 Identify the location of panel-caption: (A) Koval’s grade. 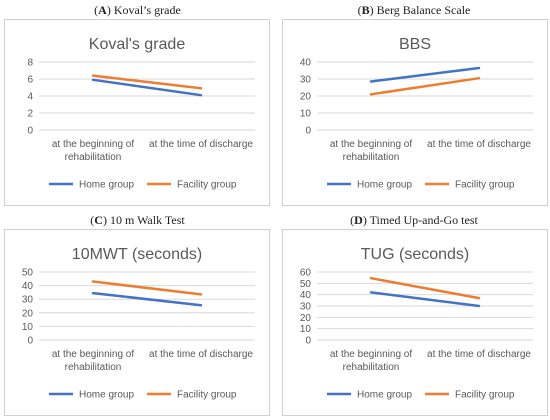
(137, 10).